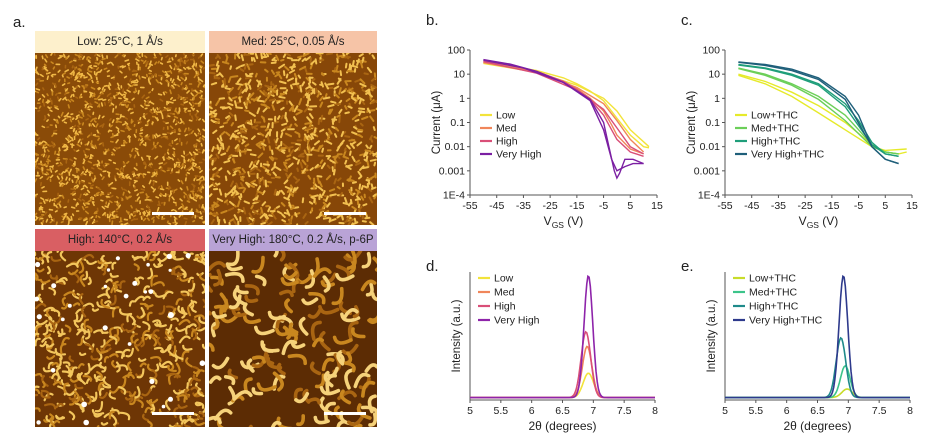 The image size is (939, 439). I want to click on afm-image-high, so click(120, 339).